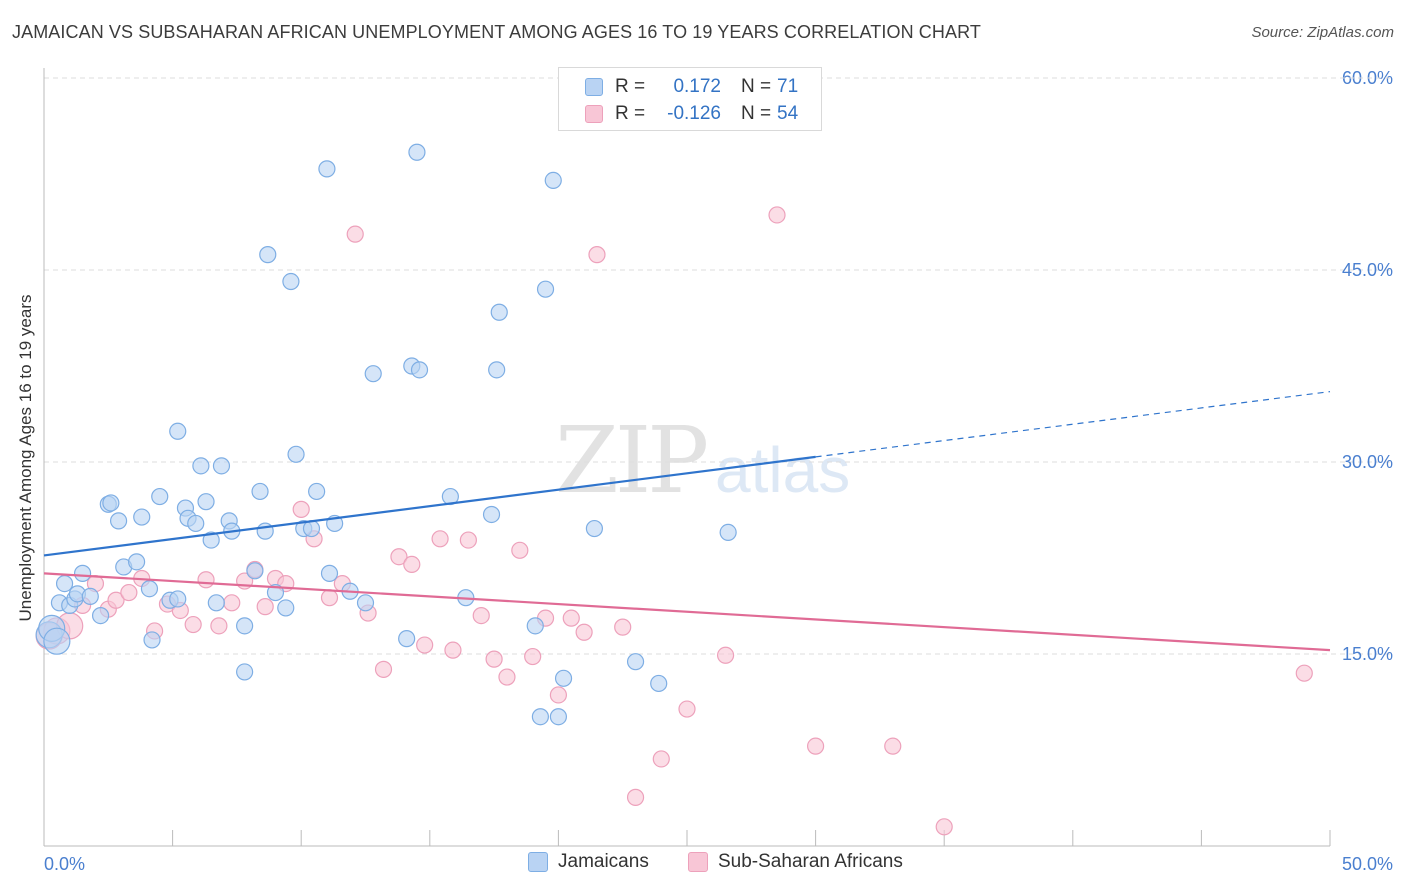 This screenshot has width=1406, height=892. What do you see at coordinates (687, 612) in the screenshot?
I see `subsaharan-trendline` at bounding box center [687, 612].